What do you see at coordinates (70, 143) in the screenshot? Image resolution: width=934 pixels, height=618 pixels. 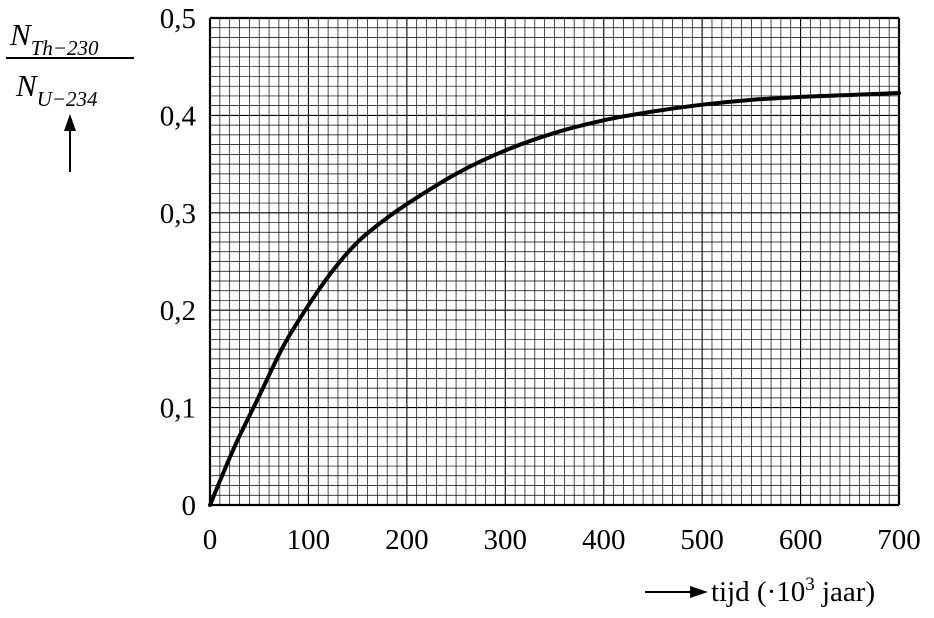 I see `y-axis-arrow-icon` at bounding box center [70, 143].